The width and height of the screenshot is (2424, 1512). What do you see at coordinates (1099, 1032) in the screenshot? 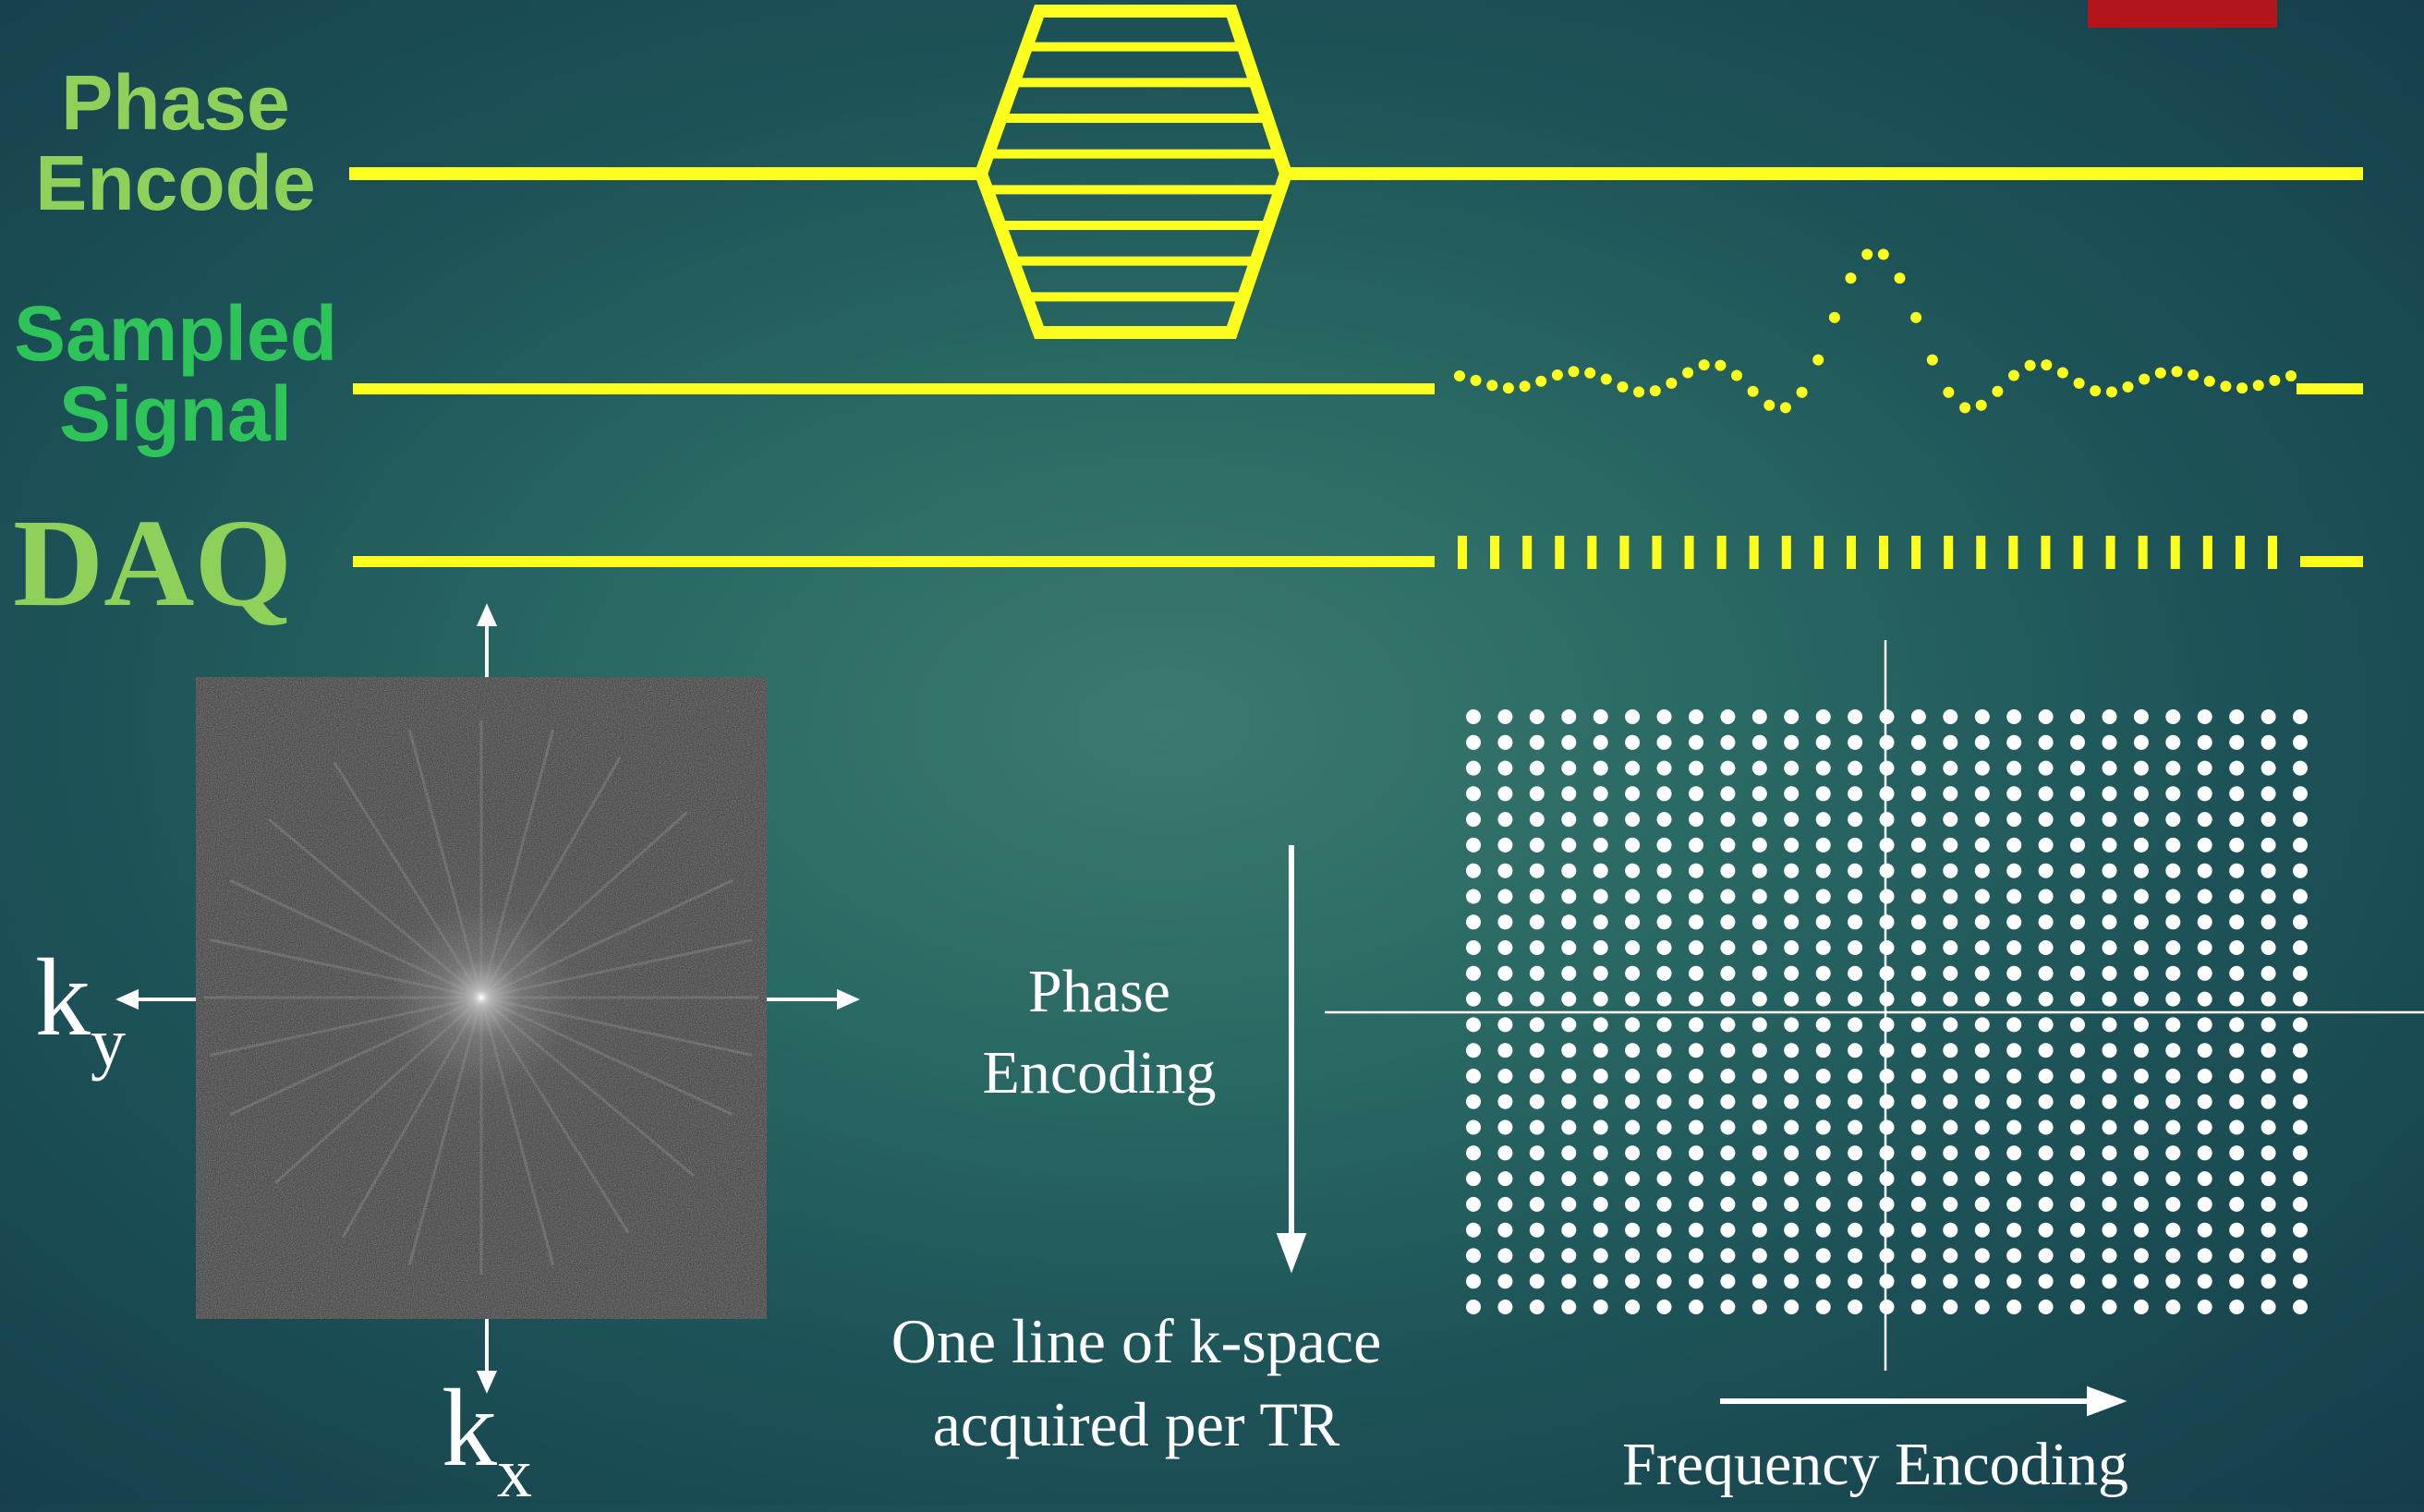
I see `phase-encoding-label: Phase Encoding` at bounding box center [1099, 1032].